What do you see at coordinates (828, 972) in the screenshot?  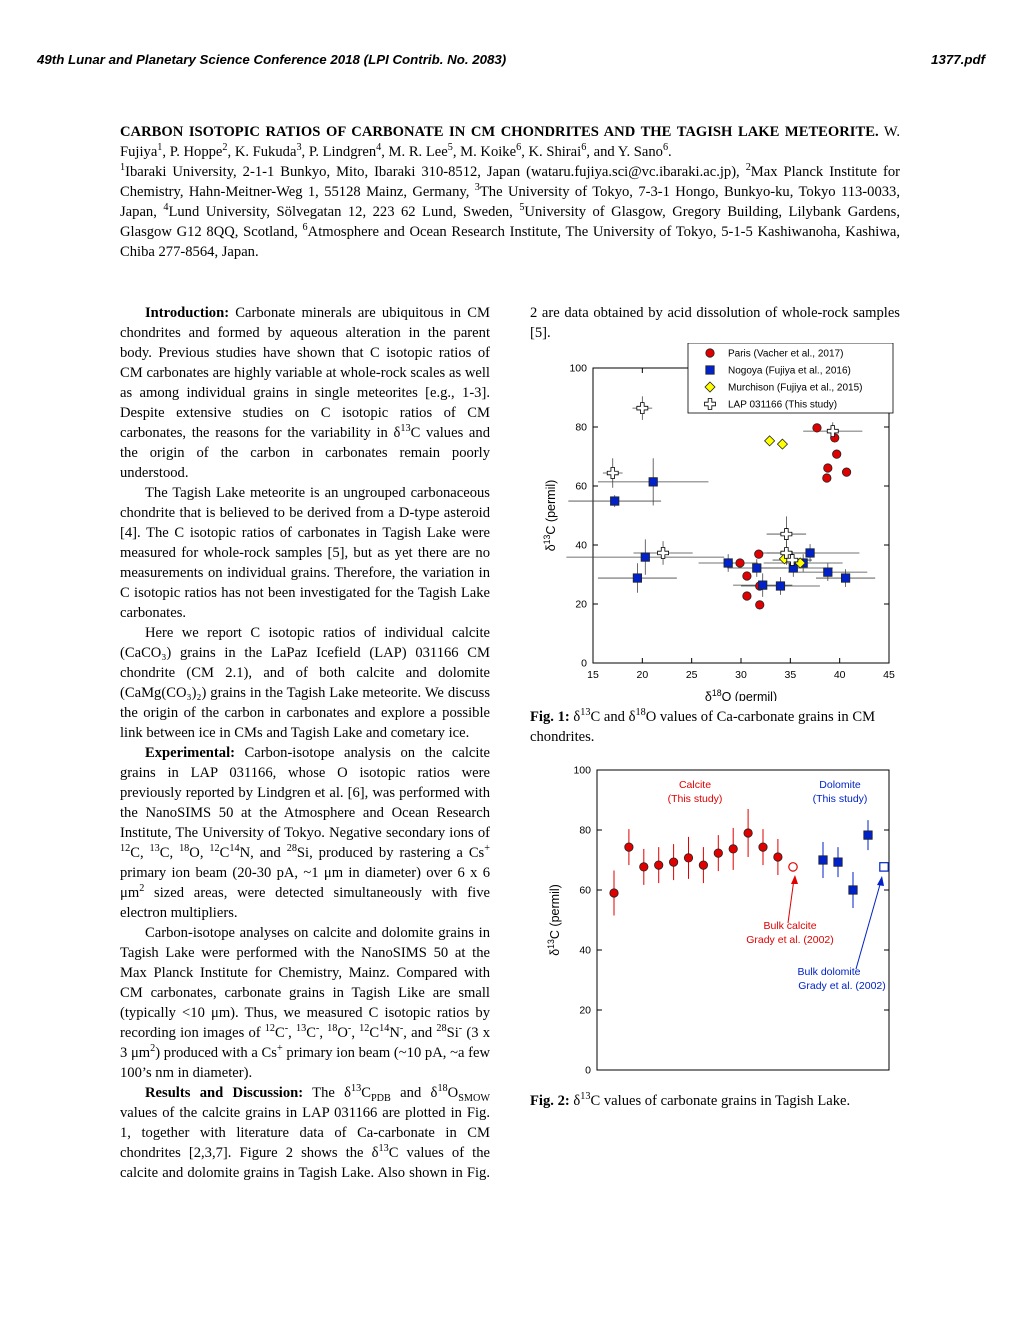 I see `annotation: Bulk dolomite` at bounding box center [828, 972].